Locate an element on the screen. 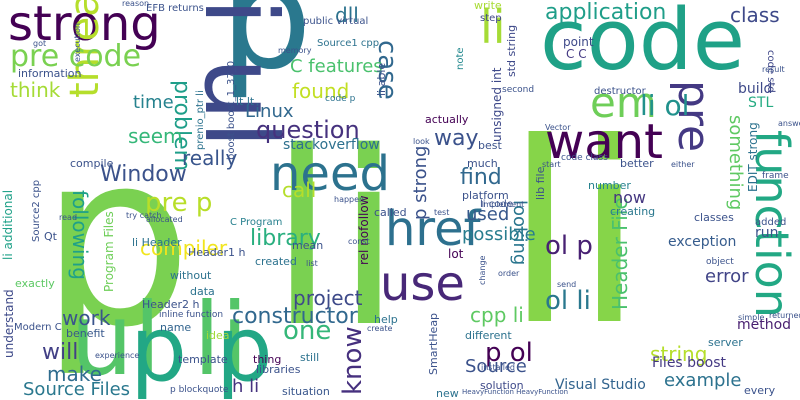 The image size is (800, 400). cloud-word: think is located at coordinates (35, 90).